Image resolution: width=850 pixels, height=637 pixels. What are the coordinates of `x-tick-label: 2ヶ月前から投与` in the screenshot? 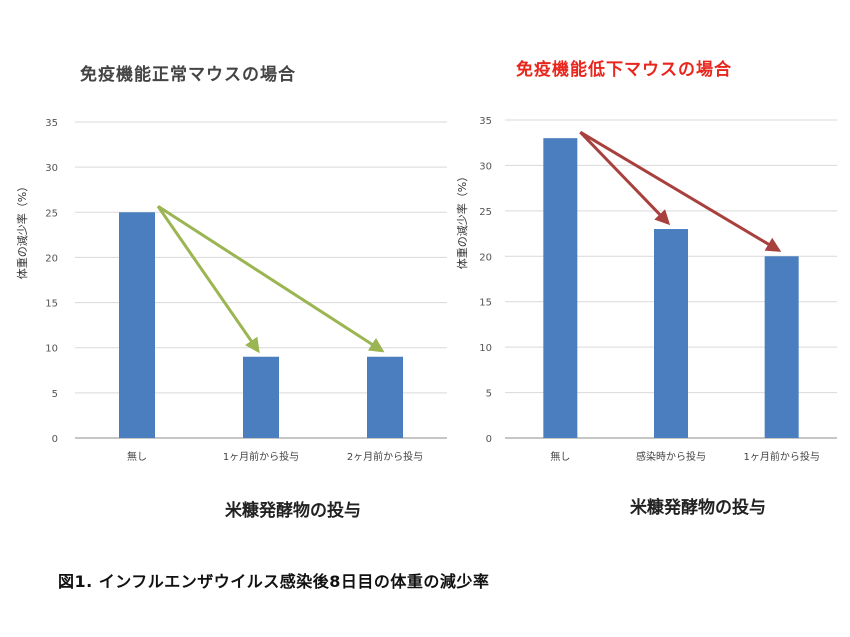 It's located at (385, 456).